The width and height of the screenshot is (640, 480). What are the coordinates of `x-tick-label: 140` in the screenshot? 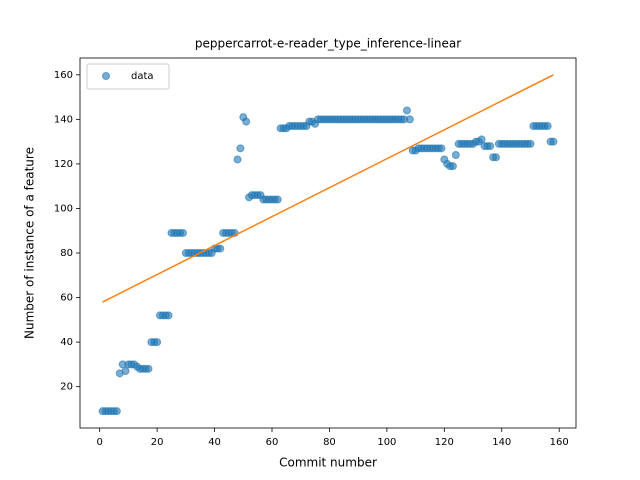 It's located at (501, 442).